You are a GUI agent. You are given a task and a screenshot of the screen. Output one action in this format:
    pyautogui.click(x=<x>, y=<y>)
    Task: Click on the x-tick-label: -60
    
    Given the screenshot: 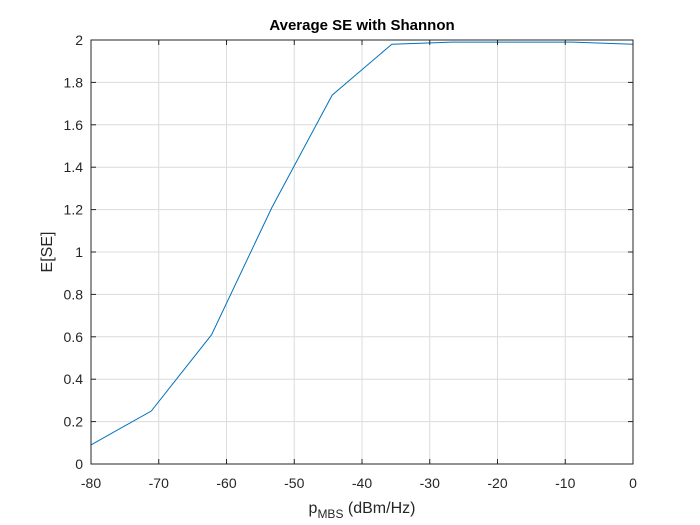 What is the action you would take?
    pyautogui.click(x=226, y=483)
    